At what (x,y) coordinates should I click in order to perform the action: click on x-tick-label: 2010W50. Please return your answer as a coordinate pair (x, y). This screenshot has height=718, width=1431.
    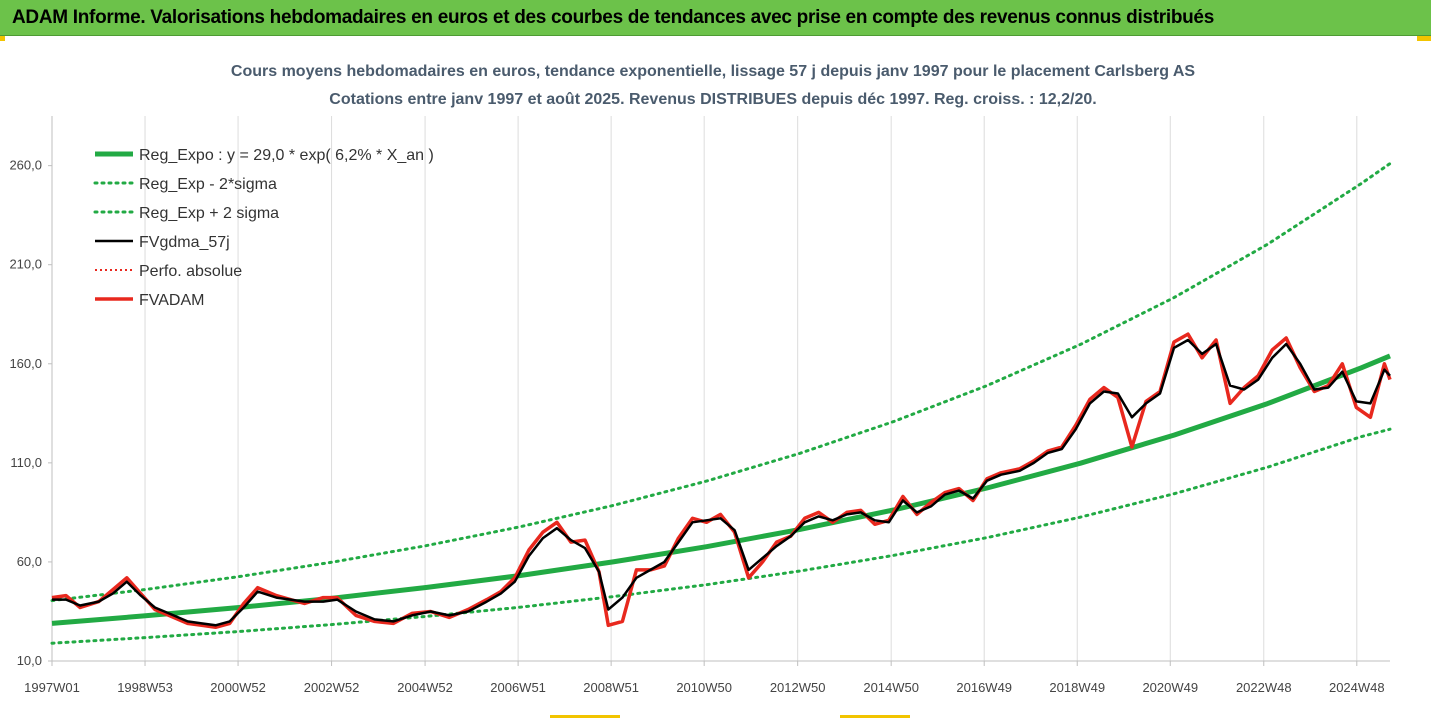
    Looking at the image, I should click on (704, 687).